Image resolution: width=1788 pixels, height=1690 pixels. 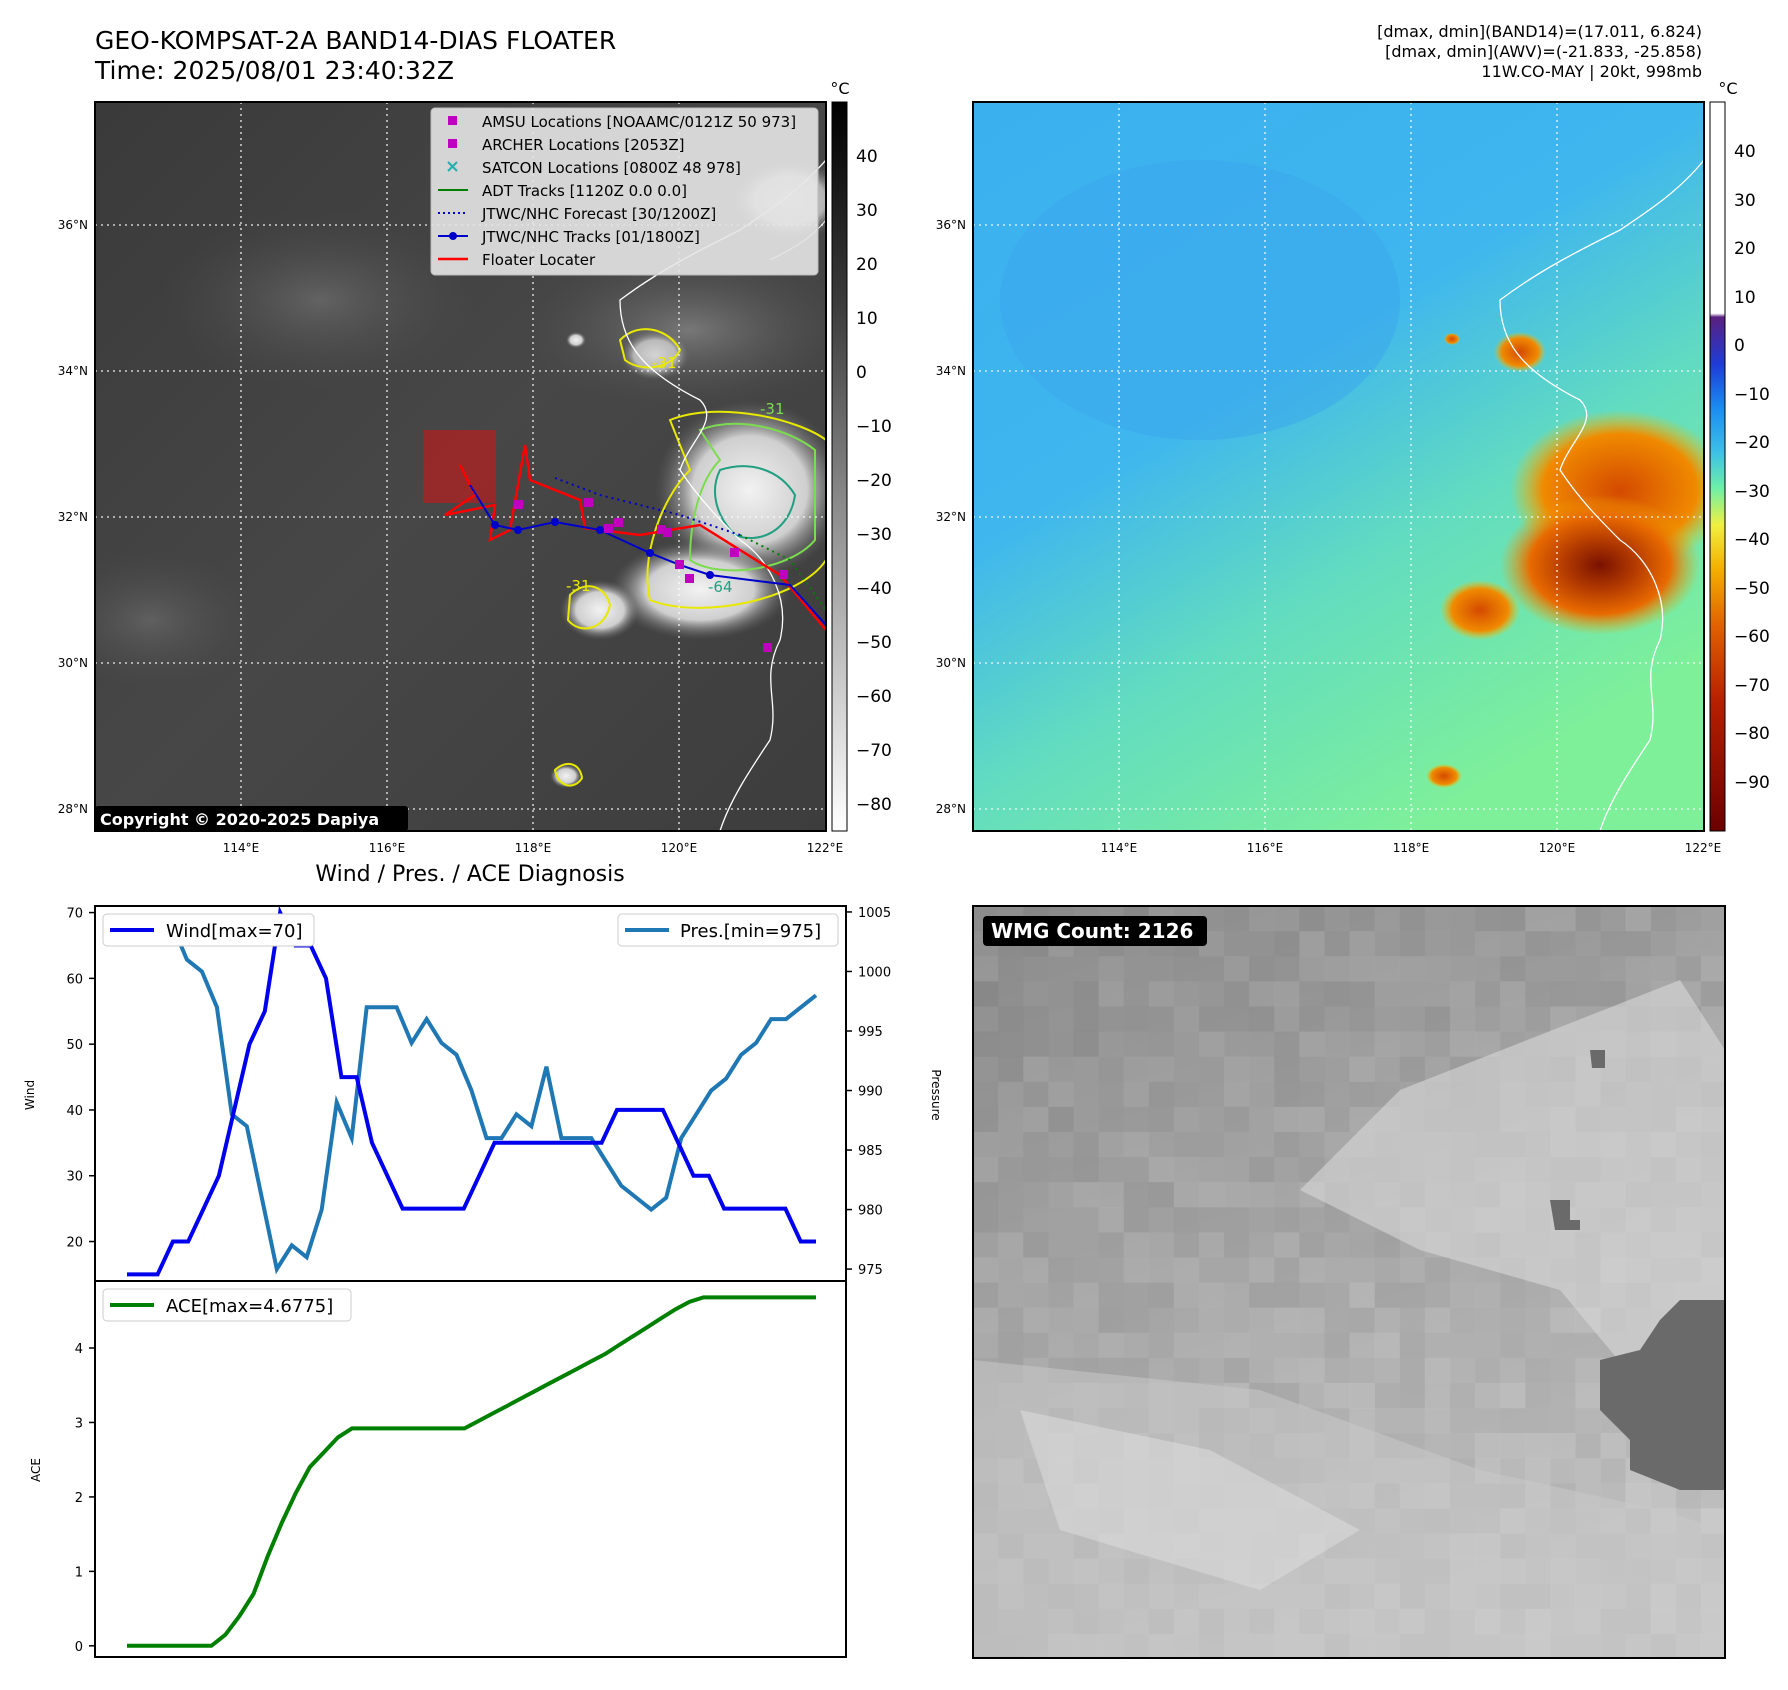 What do you see at coordinates (79, 1423) in the screenshot?
I see `ace-tick-label: 3` at bounding box center [79, 1423].